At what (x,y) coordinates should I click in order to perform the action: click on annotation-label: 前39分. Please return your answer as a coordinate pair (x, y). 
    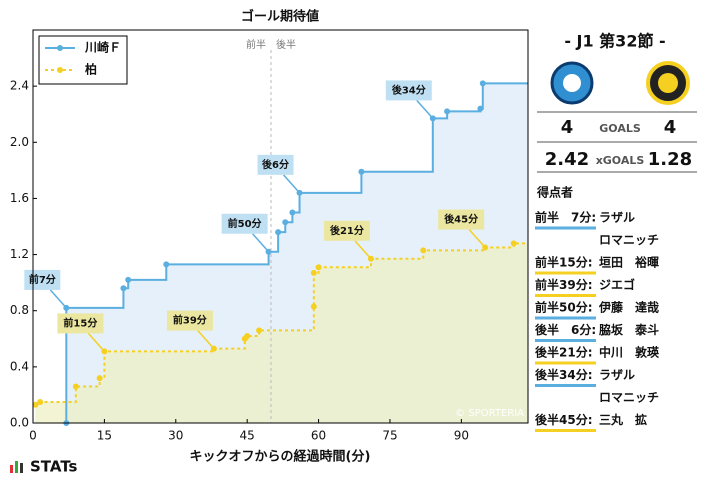
    Looking at the image, I should click on (190, 320).